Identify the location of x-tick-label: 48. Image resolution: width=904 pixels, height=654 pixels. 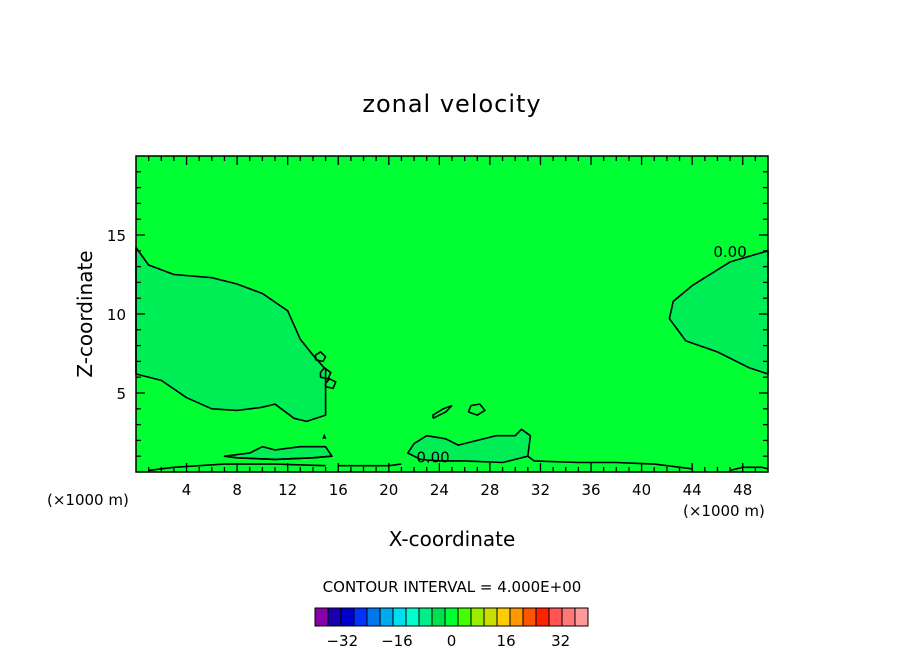
(742, 490).